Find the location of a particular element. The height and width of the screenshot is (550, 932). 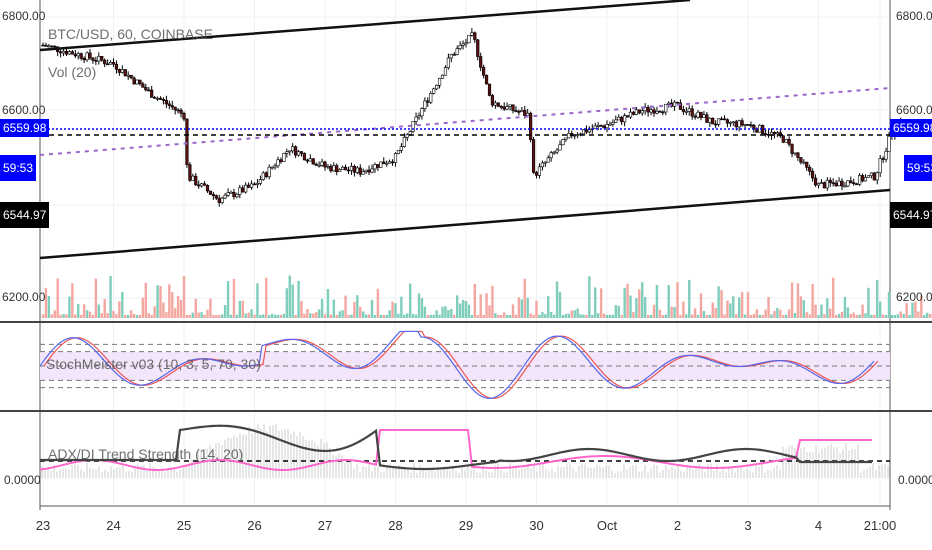

symbol-legend: BTC/USD, 60, COINBASE is located at coordinates (130, 34).